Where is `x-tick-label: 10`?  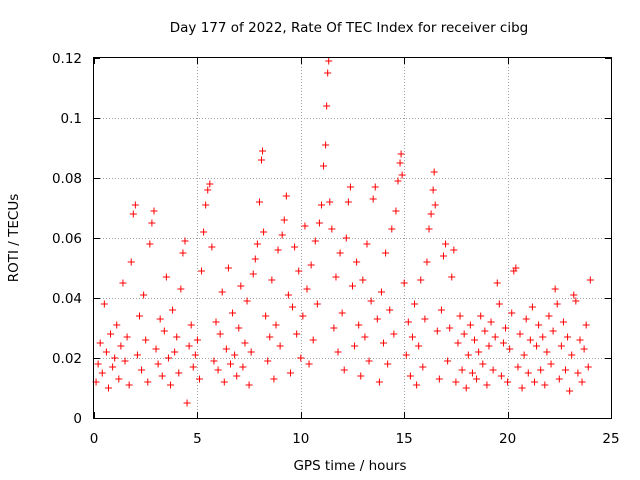 x-tick-label: 10 is located at coordinates (300, 439).